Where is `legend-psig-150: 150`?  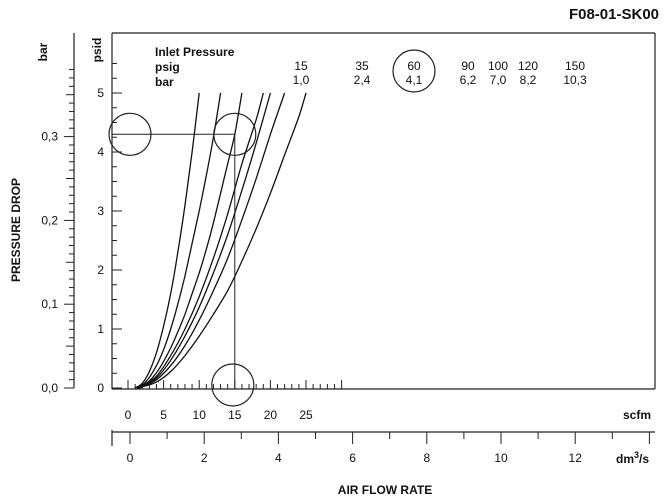
legend-psig-150: 150 is located at coordinates (575, 66).